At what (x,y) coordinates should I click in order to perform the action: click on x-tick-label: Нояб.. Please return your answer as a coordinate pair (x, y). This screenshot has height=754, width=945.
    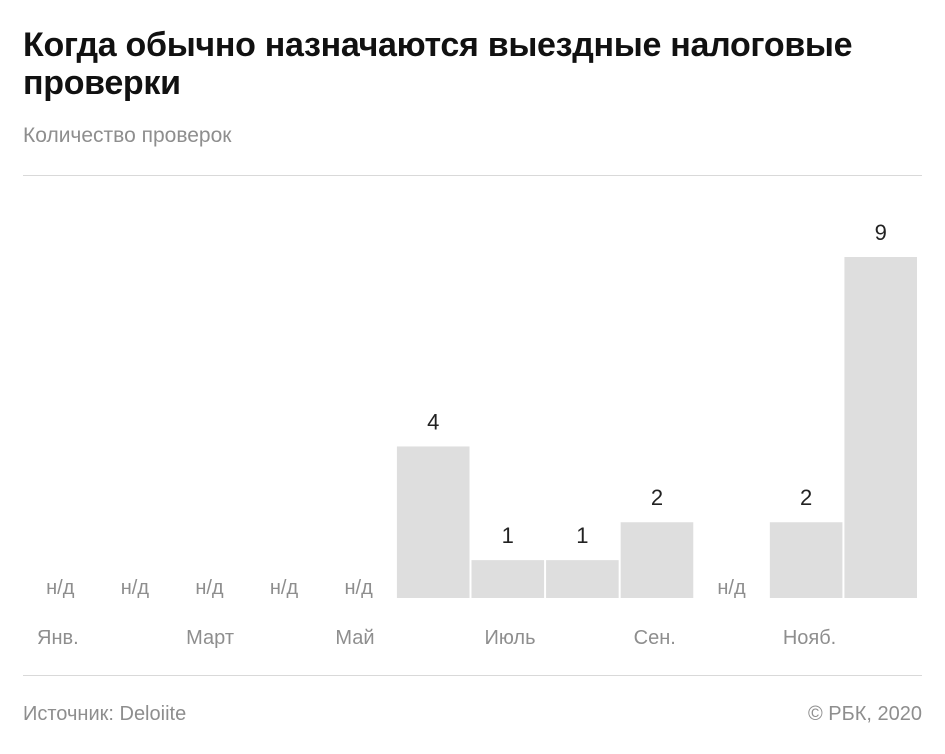
    Looking at the image, I should click on (809, 638).